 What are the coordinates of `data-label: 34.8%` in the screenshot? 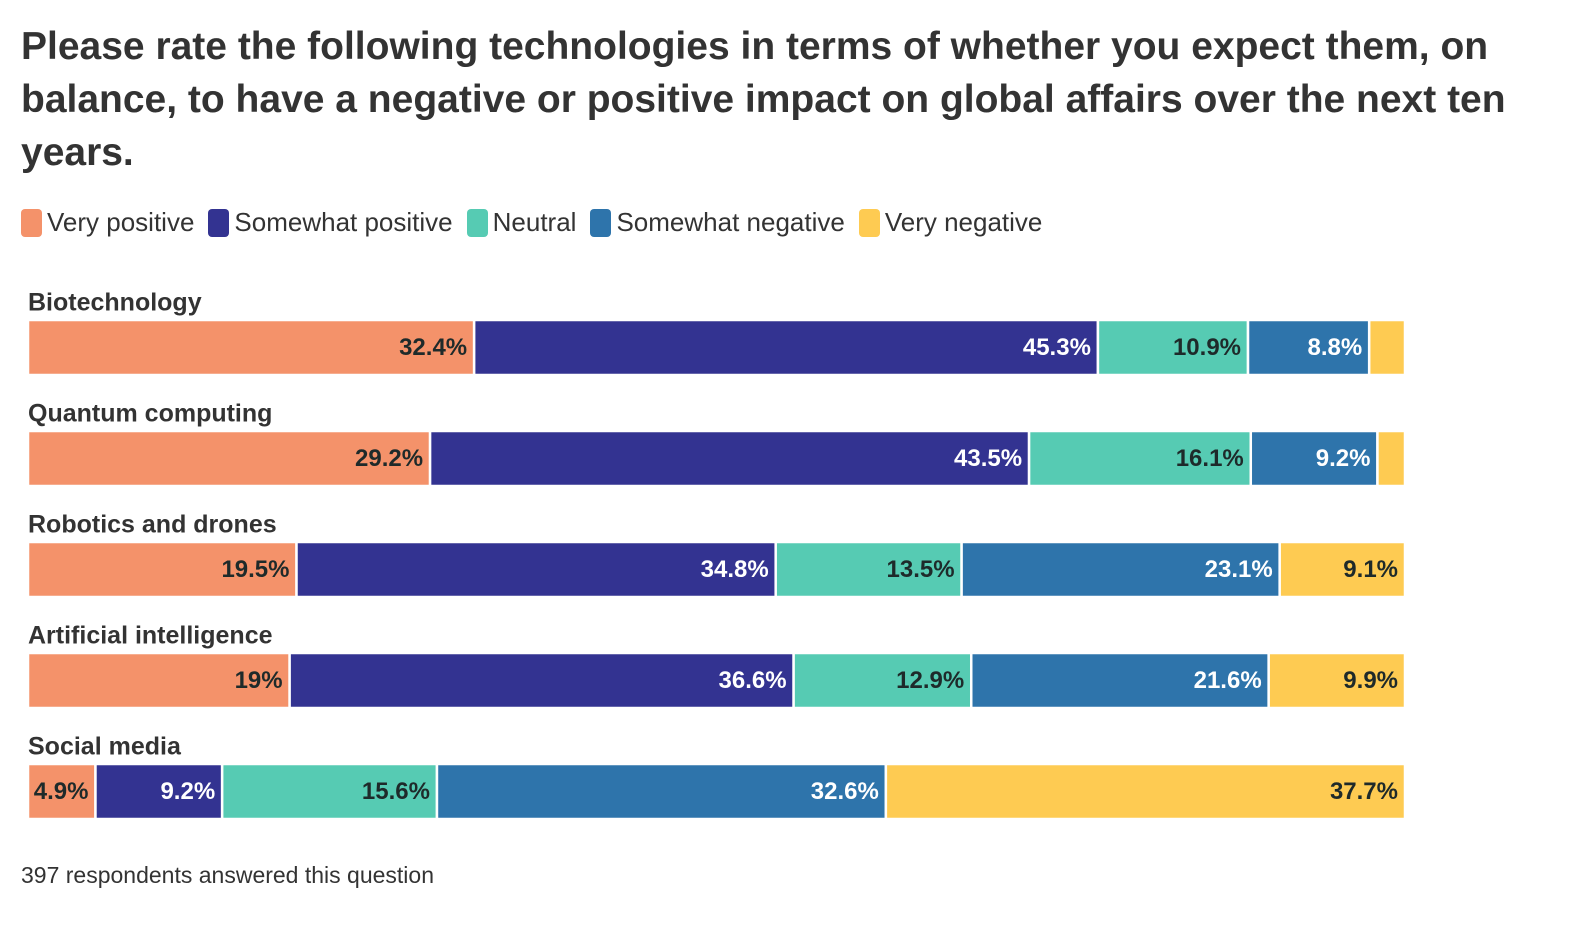 It's located at (735, 569).